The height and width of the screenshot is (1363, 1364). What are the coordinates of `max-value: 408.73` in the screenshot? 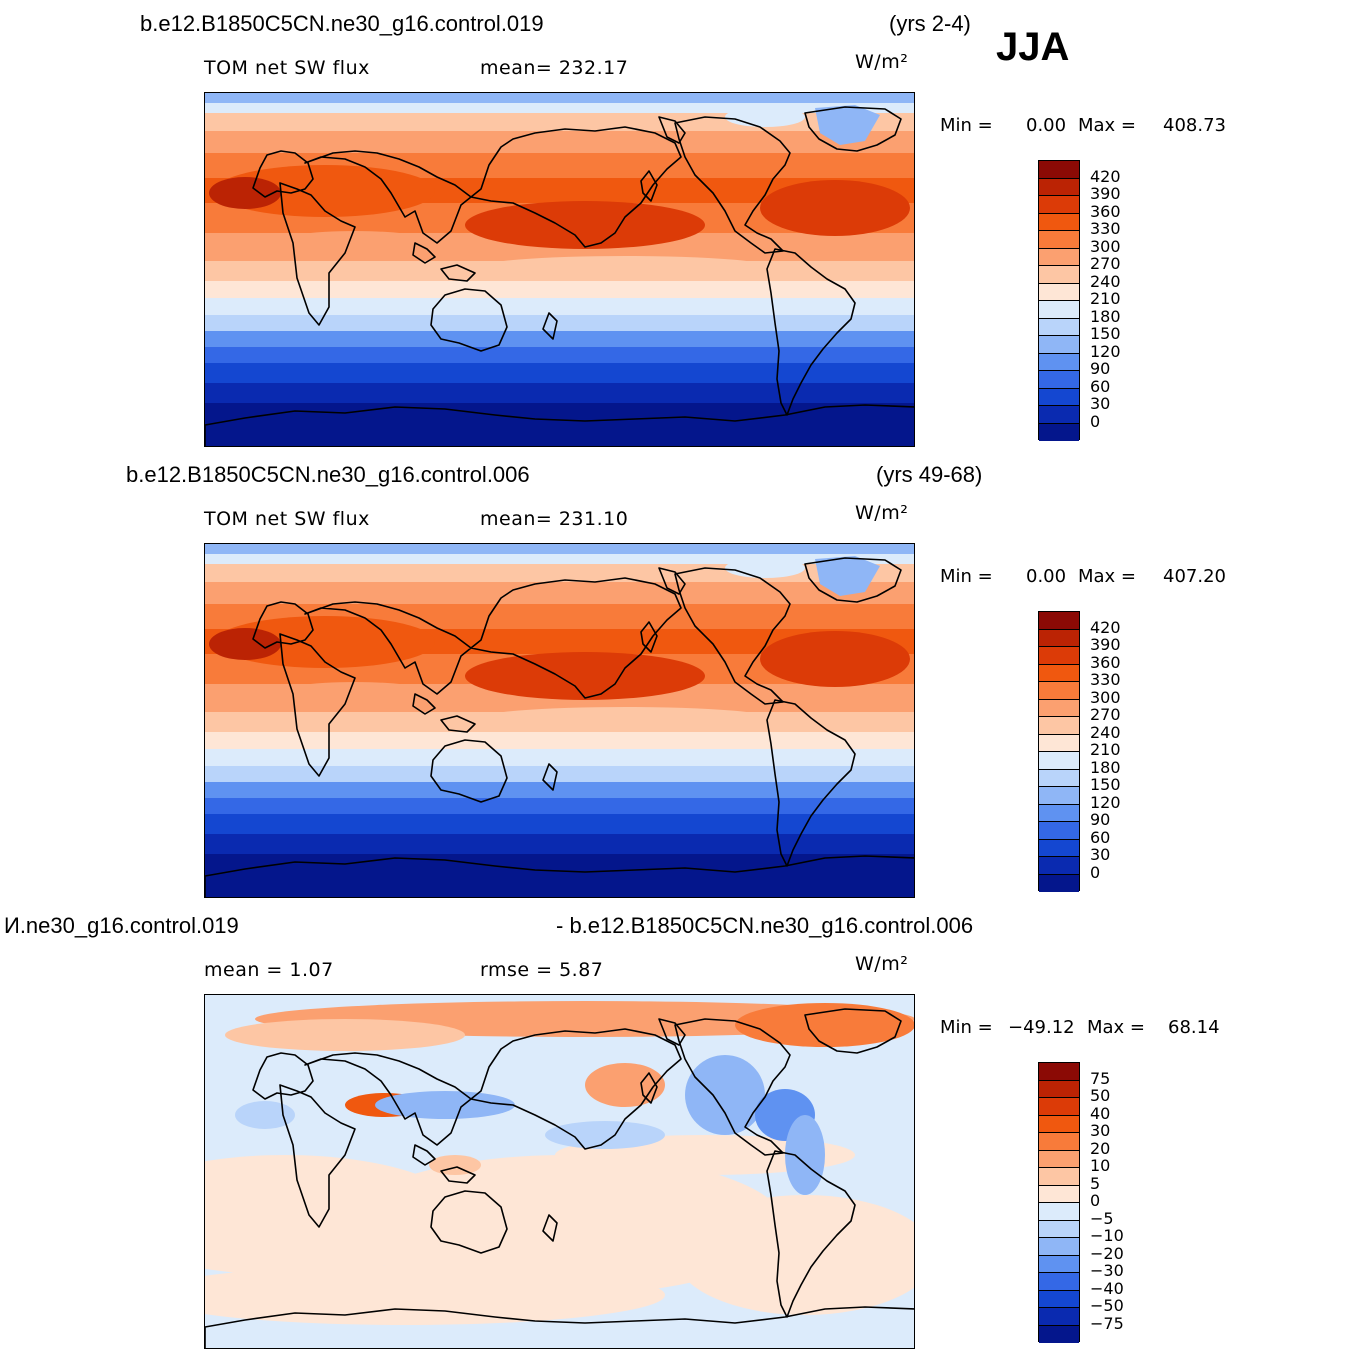 It's located at (1194, 125).